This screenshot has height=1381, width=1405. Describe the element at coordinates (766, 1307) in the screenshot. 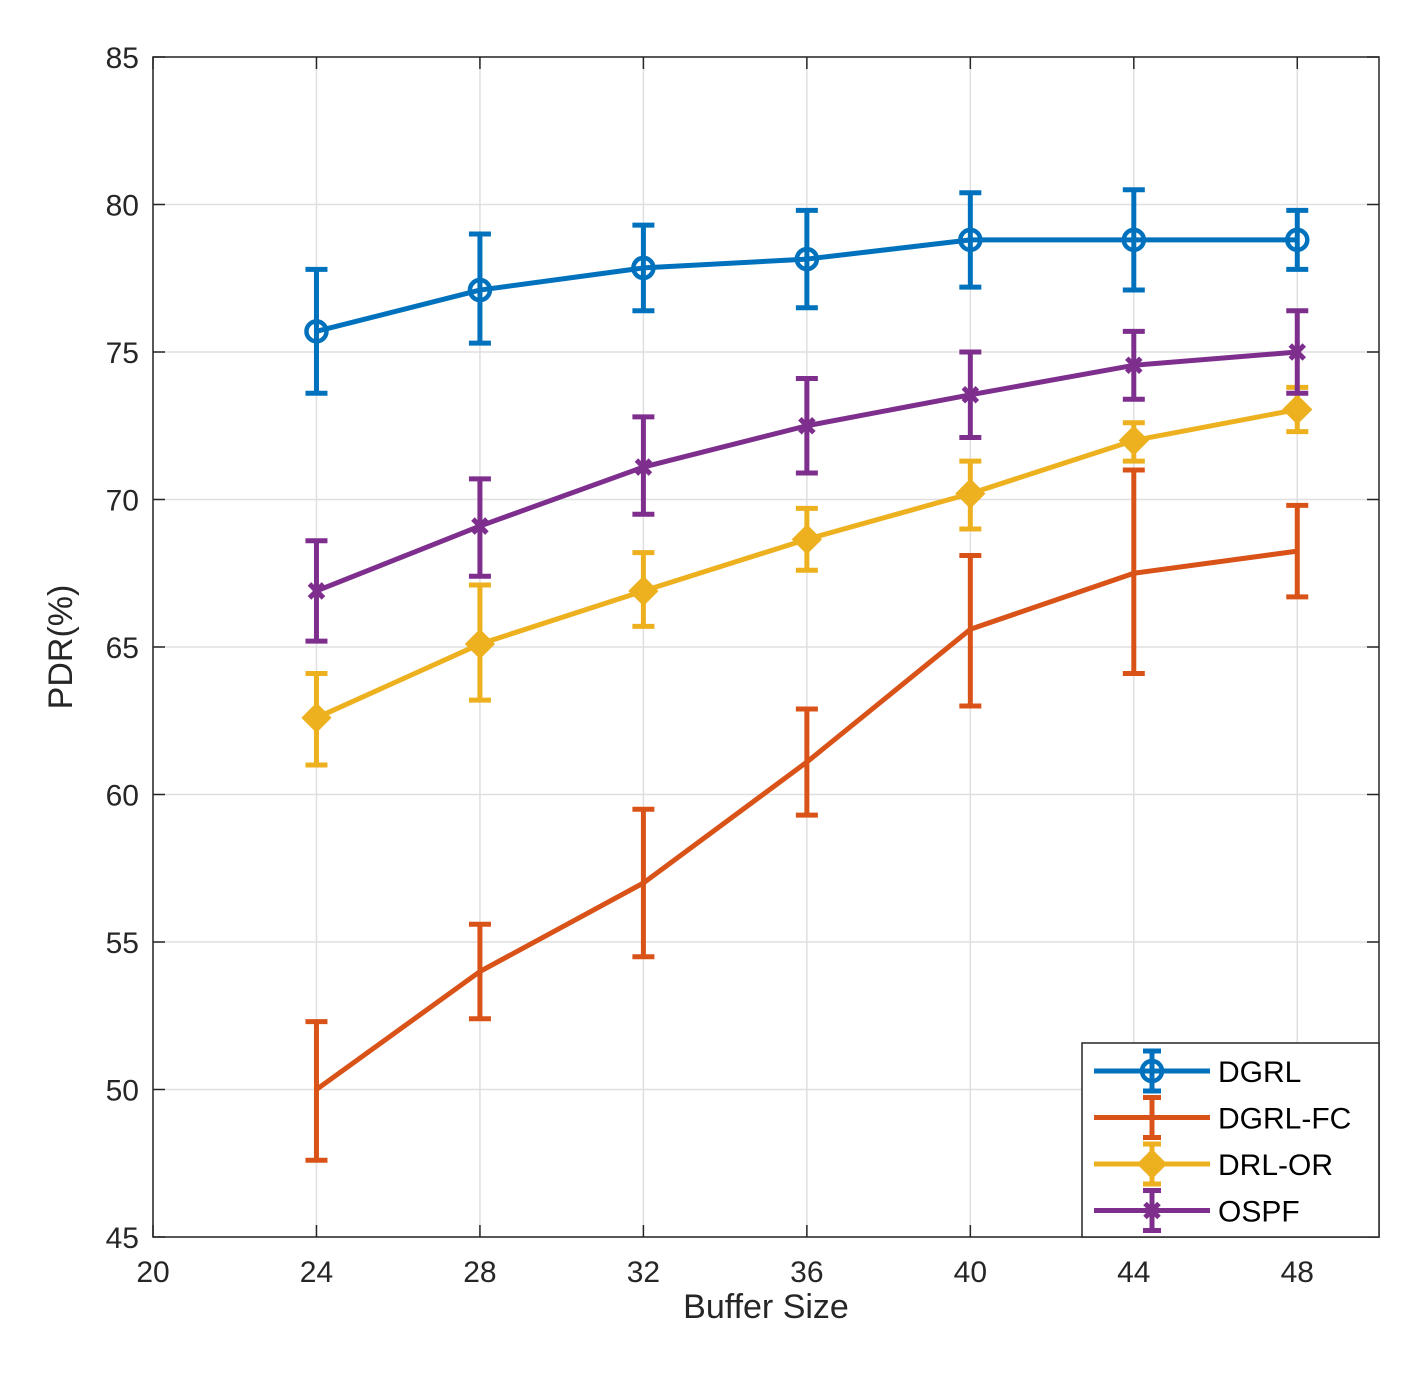

I see `x-axis-label: Buffer Size` at that location.